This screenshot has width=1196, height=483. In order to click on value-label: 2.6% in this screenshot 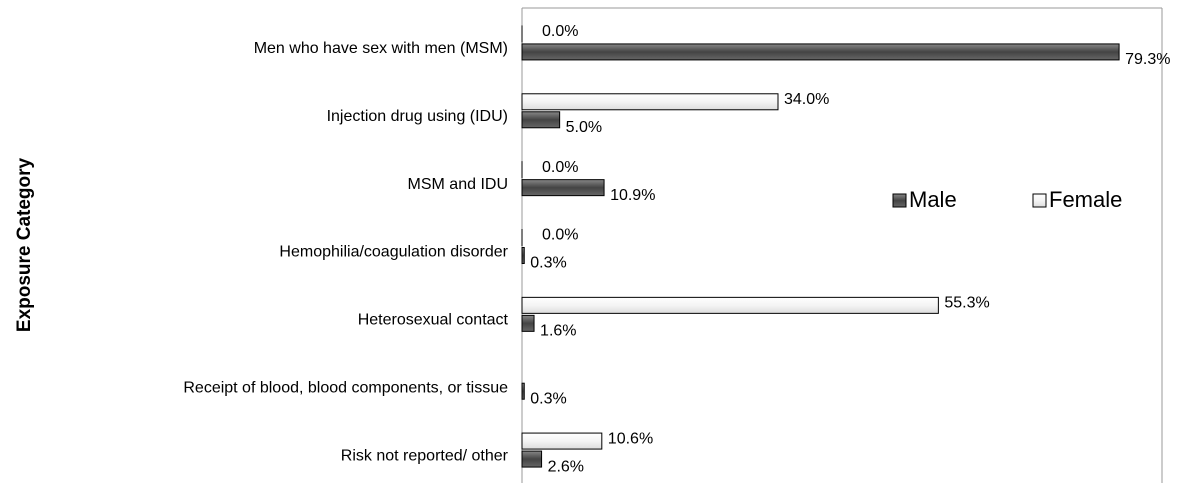, I will do `click(566, 466)`.